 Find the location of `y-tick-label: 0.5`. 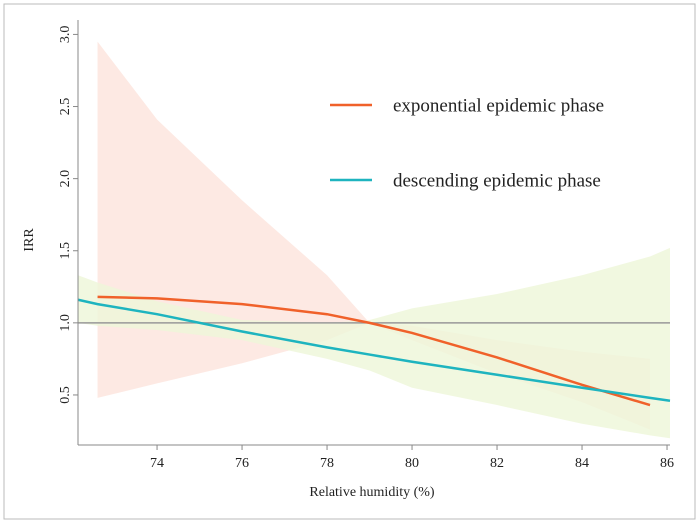

y-tick-label: 0.5 is located at coordinates (65, 395).